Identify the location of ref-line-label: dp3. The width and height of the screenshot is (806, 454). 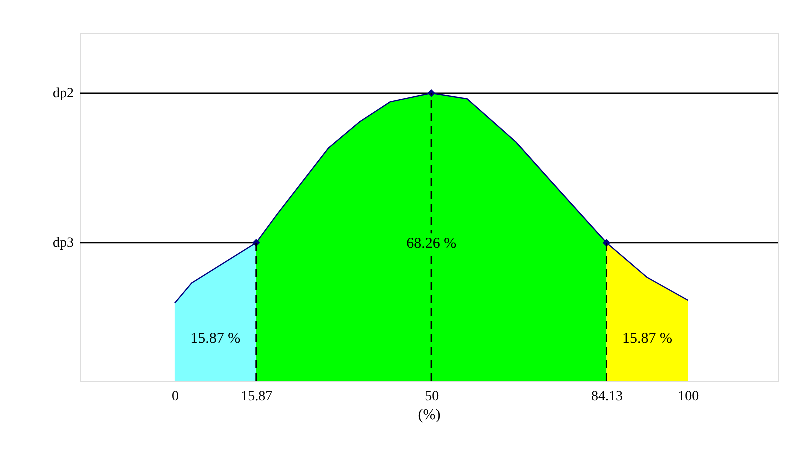
(63, 243).